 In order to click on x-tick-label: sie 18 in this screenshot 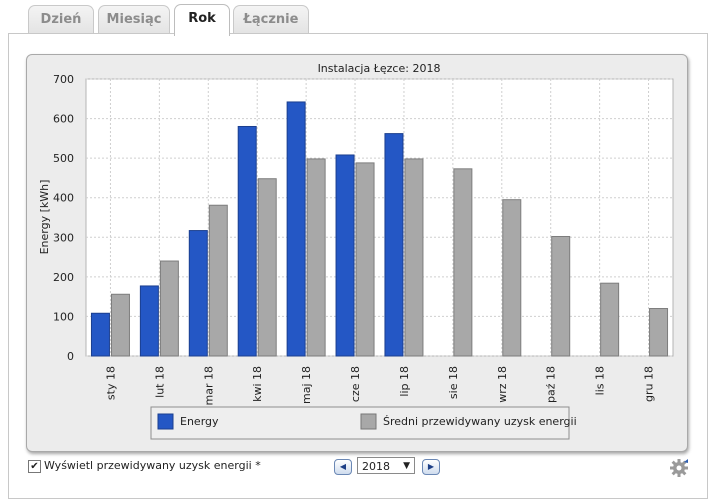, I will do `click(453, 382)`.